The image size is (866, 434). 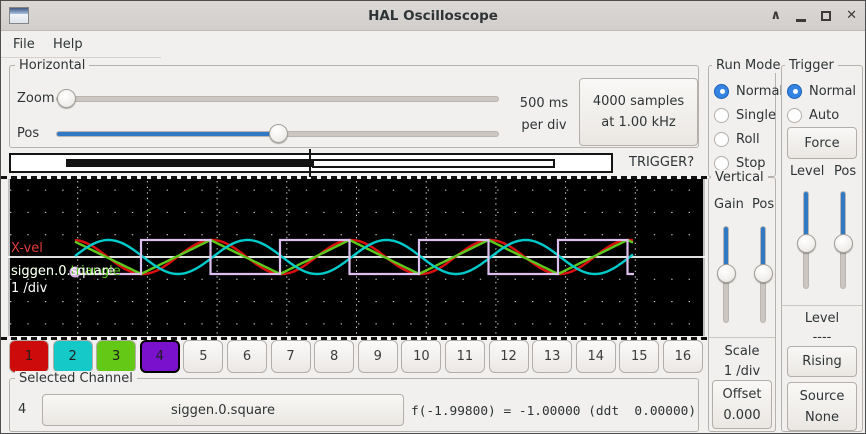 I want to click on trigger-level-value: ----, so click(x=822, y=337).